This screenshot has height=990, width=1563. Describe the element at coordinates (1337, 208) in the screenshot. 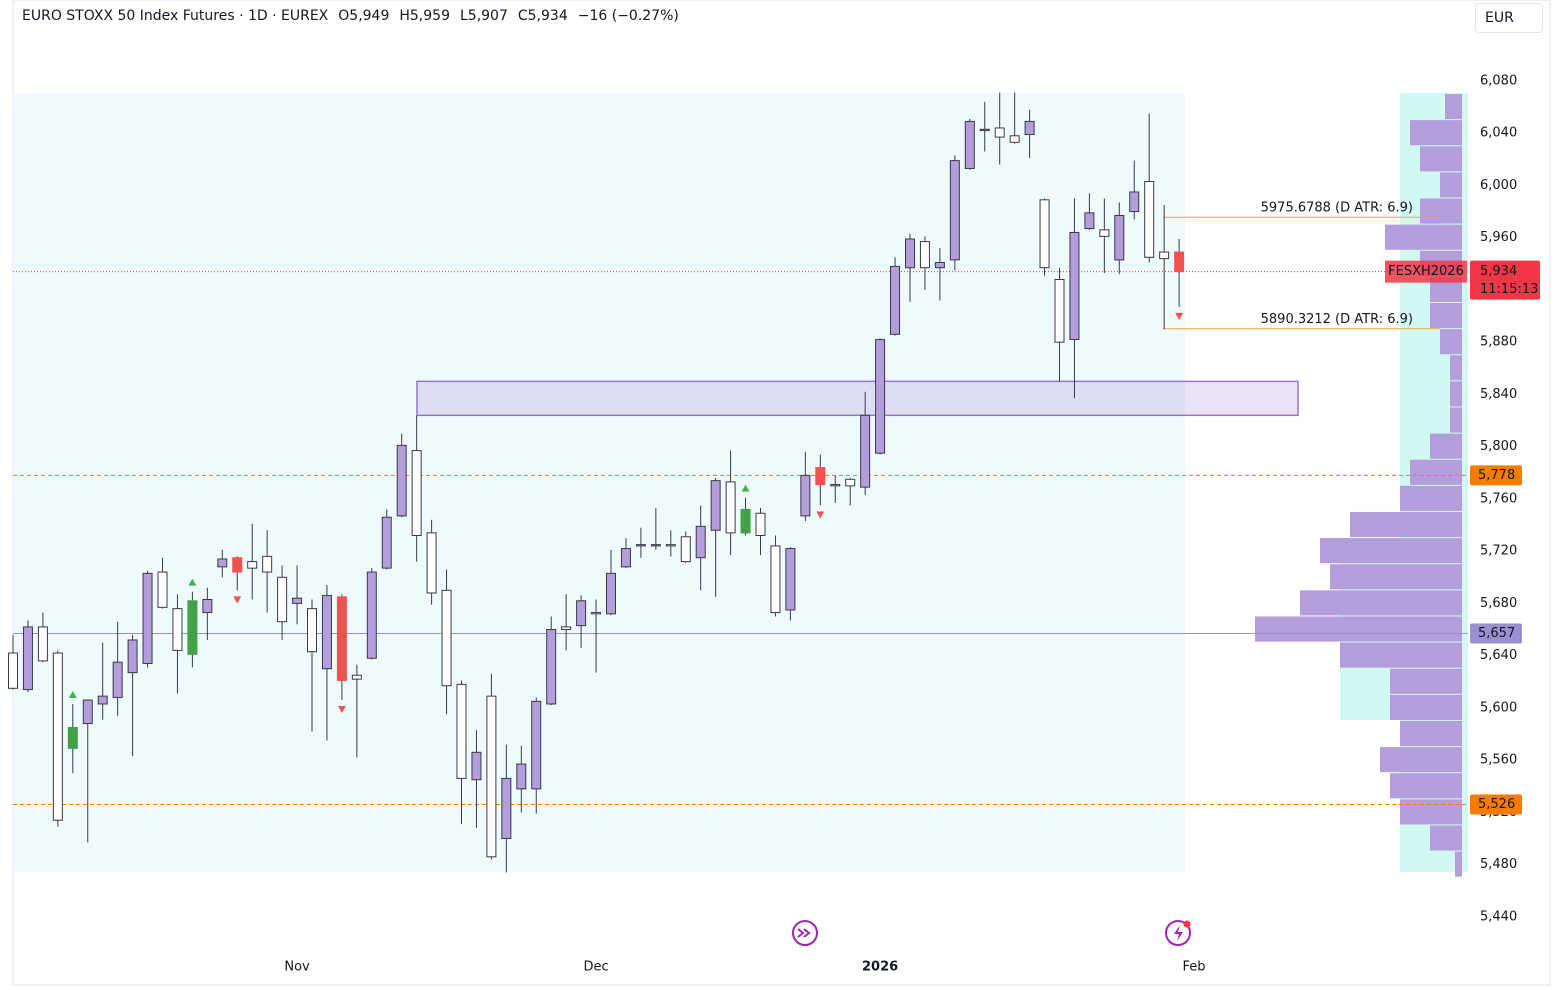

I see `atr-label: 5975.6788 (D ATR: 6.9)` at that location.